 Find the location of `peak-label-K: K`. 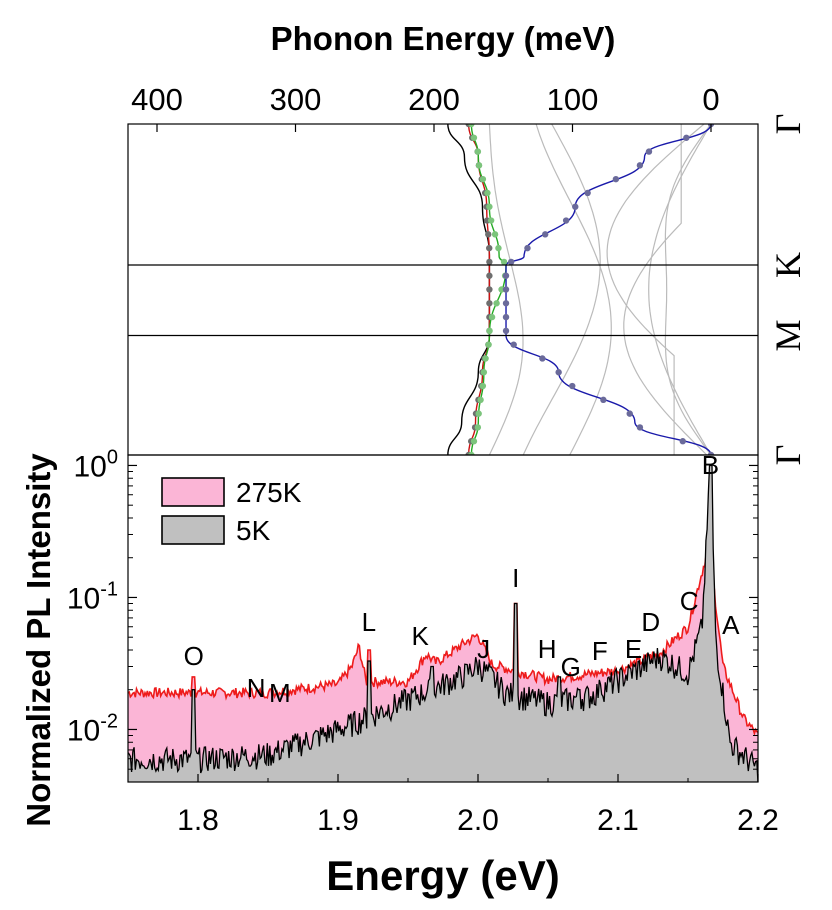

peak-label-K: K is located at coordinates (421, 636).